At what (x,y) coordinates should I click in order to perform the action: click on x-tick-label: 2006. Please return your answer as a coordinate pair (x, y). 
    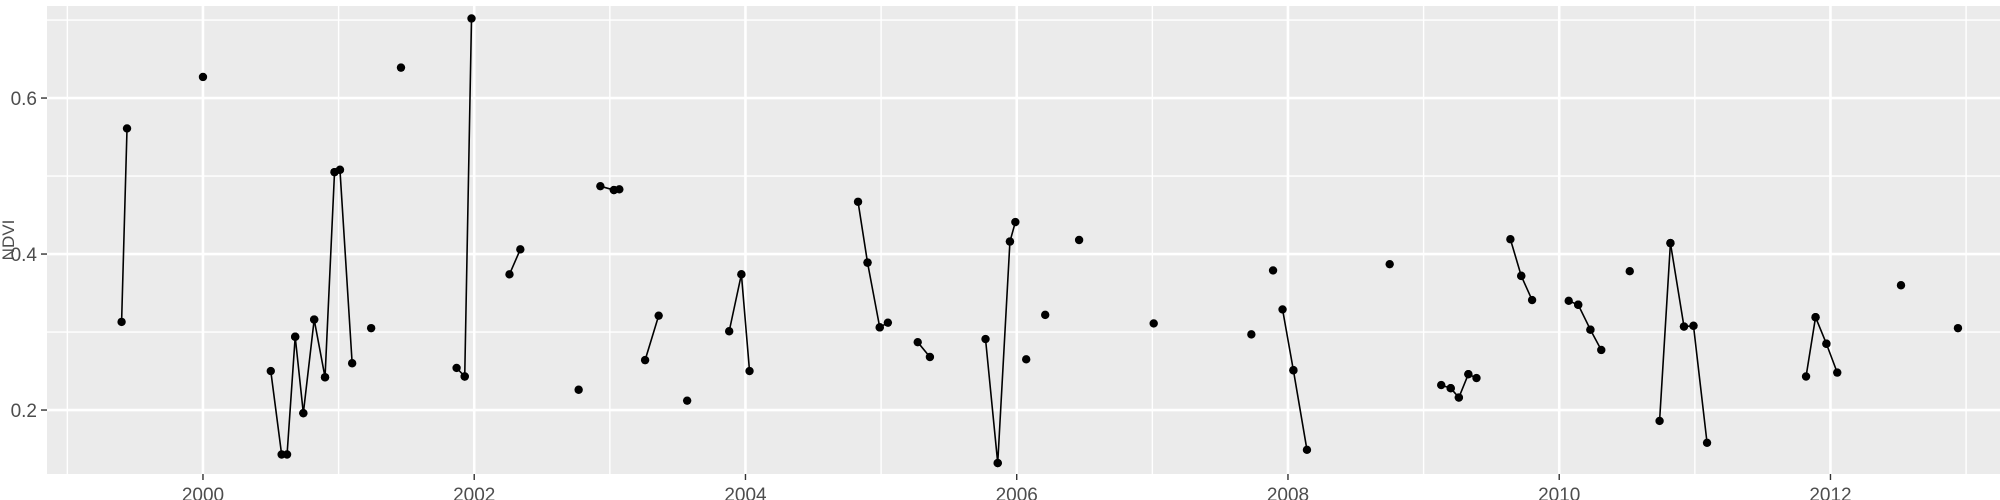
    Looking at the image, I should click on (1017, 492).